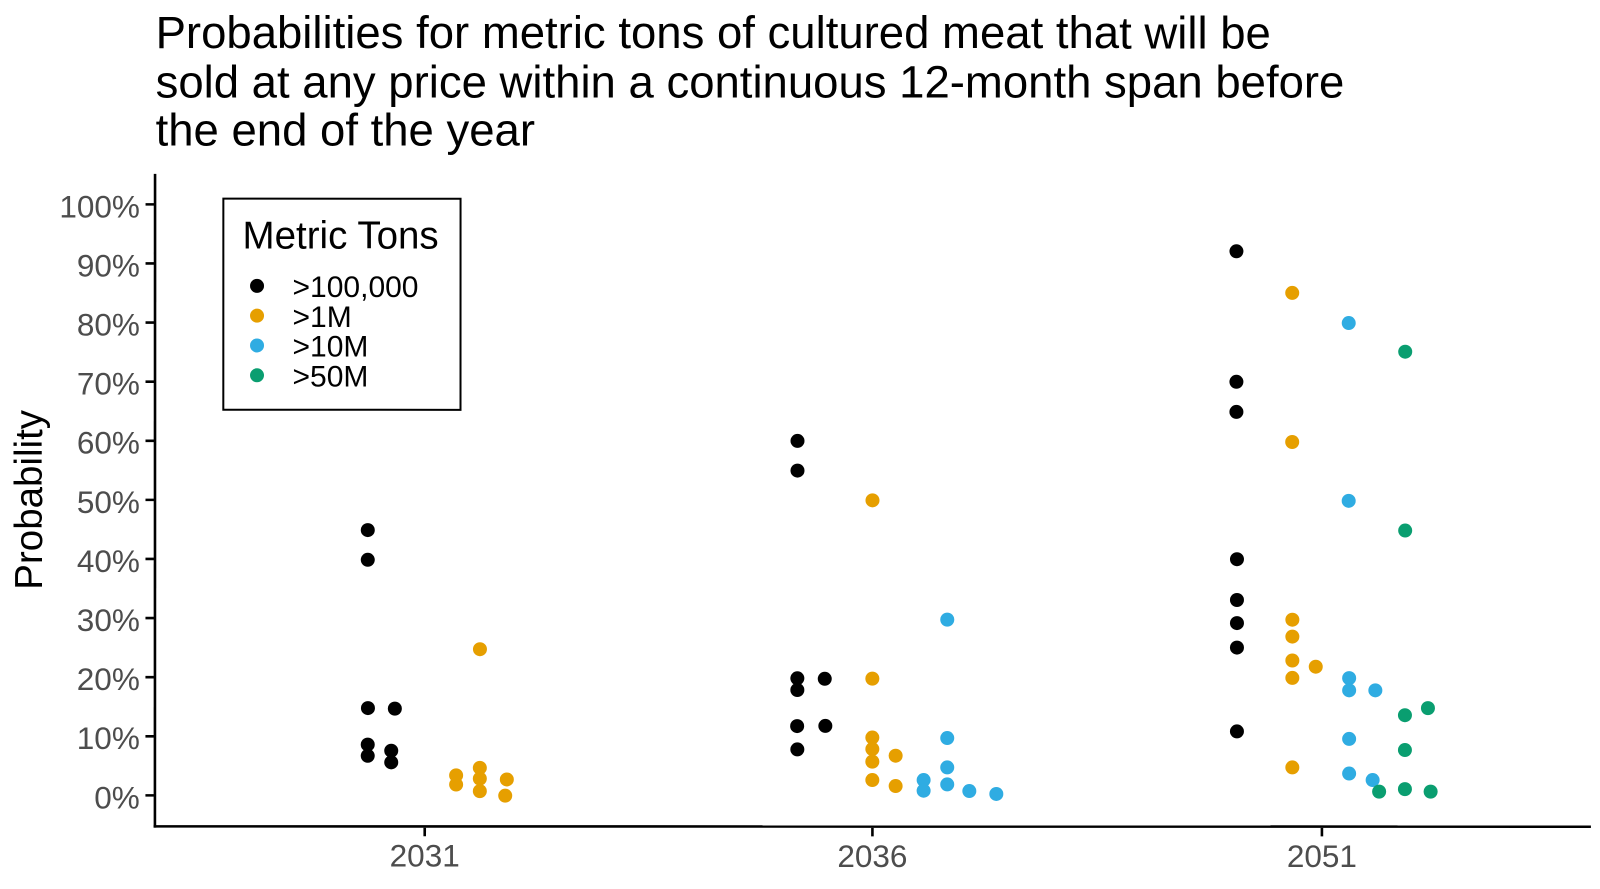 This screenshot has width=1600, height=889. What do you see at coordinates (331, 376) in the screenshot?
I see `svg-text: >50M` at bounding box center [331, 376].